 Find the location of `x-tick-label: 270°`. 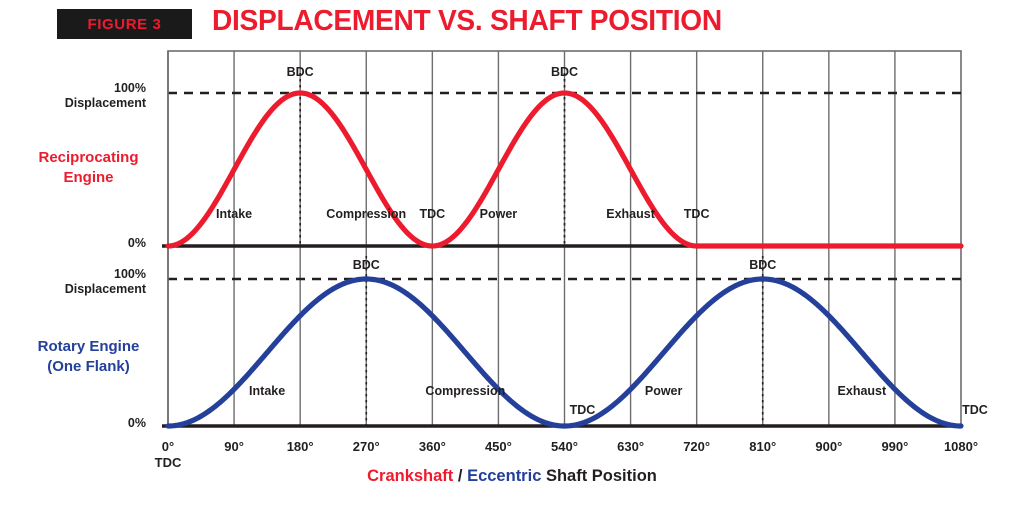

x-tick-label: 270° is located at coordinates (366, 446).